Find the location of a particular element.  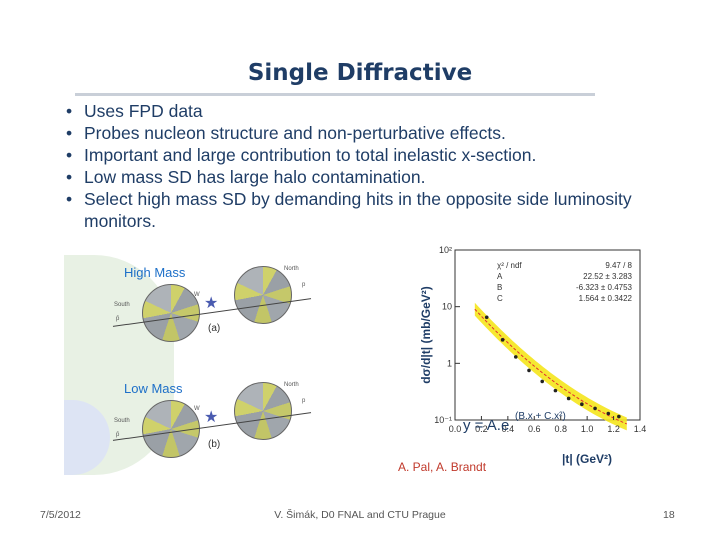

low-mass-label: Low Mass is located at coordinates (153, 388).